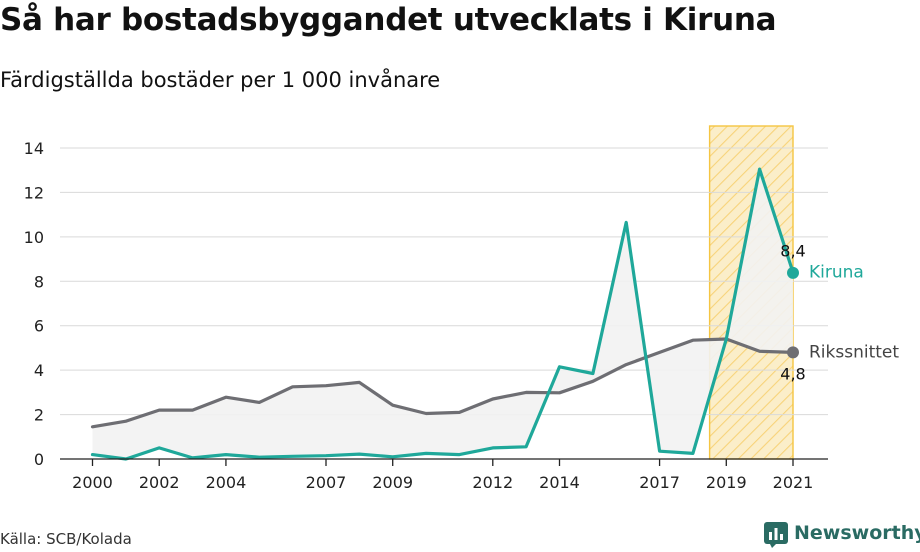 The width and height of the screenshot is (920, 552). Describe the element at coordinates (39, 415) in the screenshot. I see `y-tick-label: 2` at that location.